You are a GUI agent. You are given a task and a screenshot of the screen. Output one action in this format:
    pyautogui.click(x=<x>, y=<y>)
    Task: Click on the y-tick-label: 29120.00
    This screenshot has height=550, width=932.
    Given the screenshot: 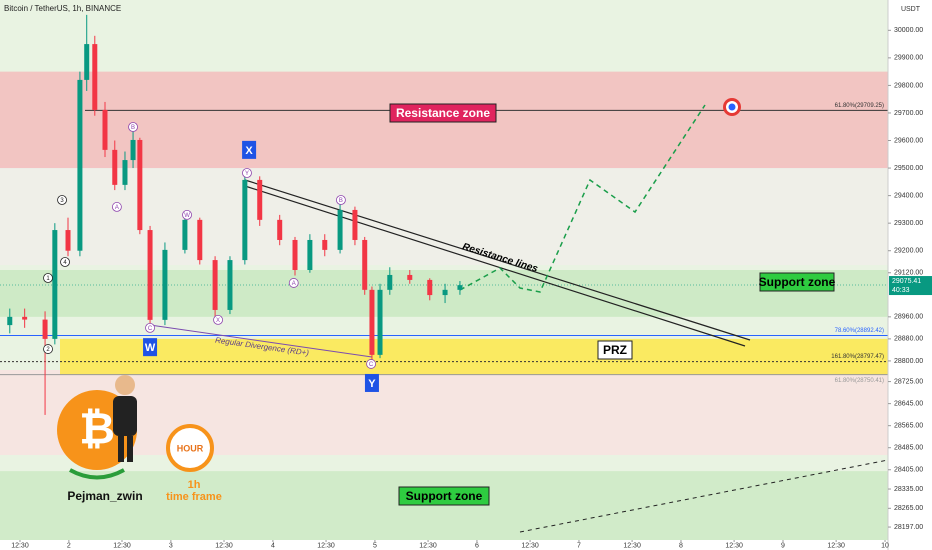 What is the action you would take?
    pyautogui.click(x=908, y=273)
    